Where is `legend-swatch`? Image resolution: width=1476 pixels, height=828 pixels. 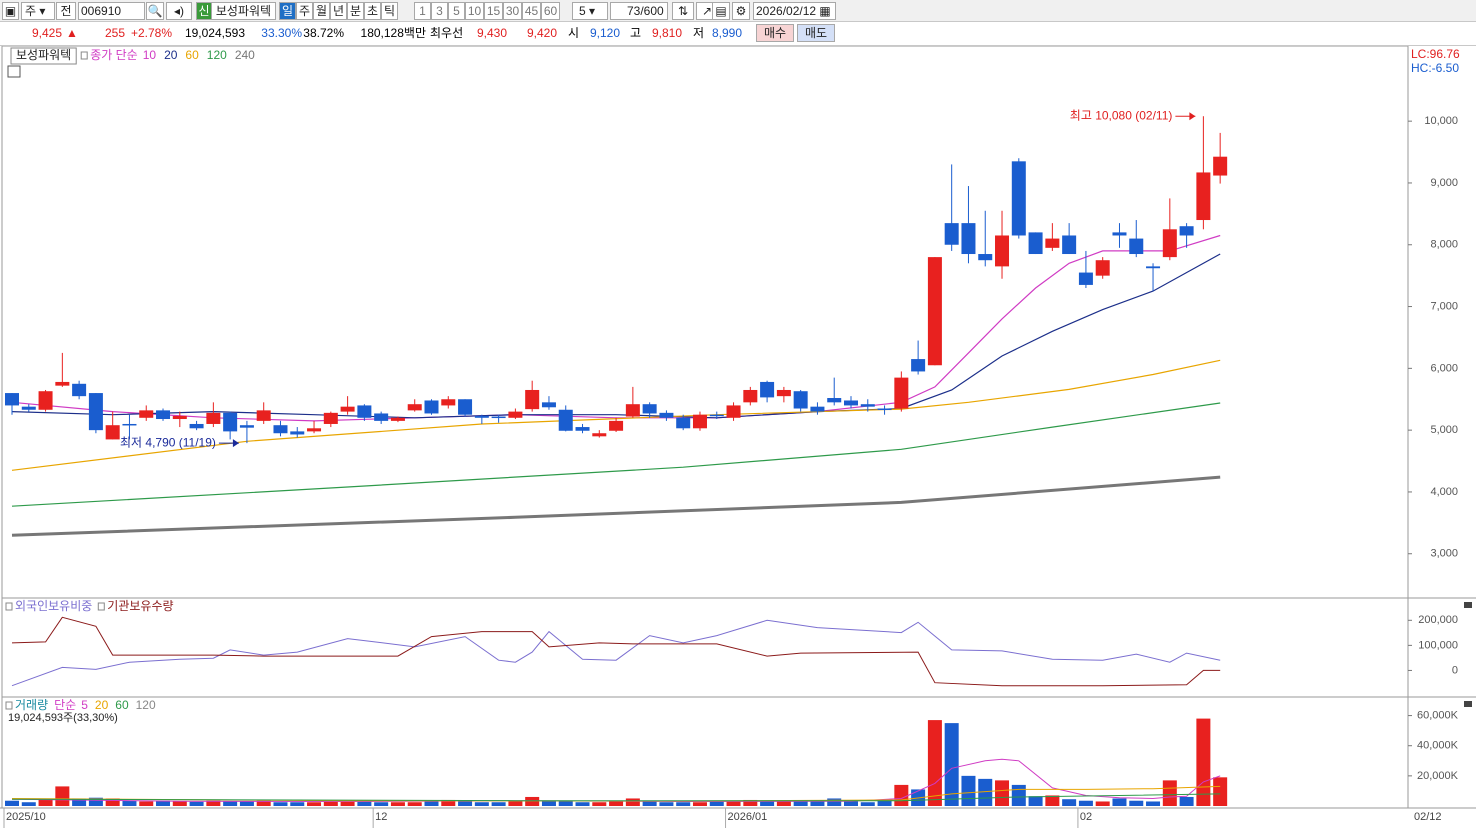
legend-swatch is located at coordinates (9, 606).